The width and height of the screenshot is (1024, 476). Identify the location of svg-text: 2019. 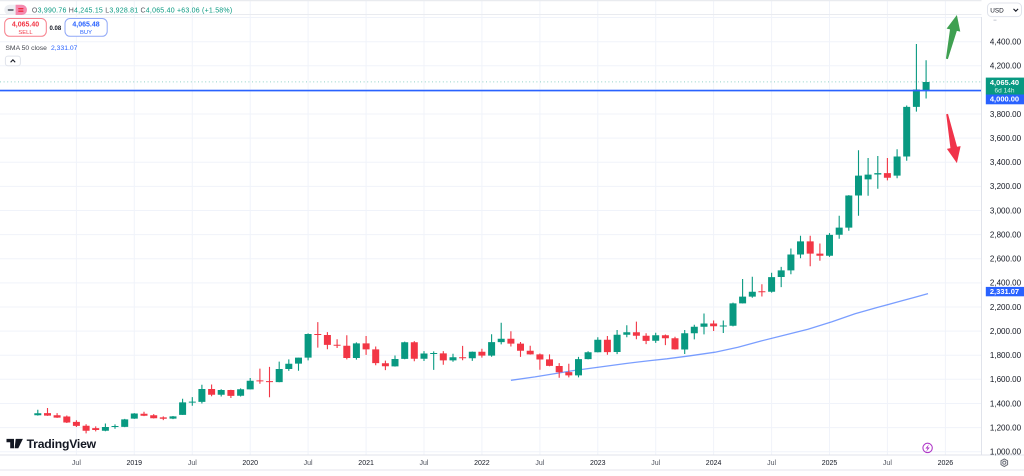
(135, 463).